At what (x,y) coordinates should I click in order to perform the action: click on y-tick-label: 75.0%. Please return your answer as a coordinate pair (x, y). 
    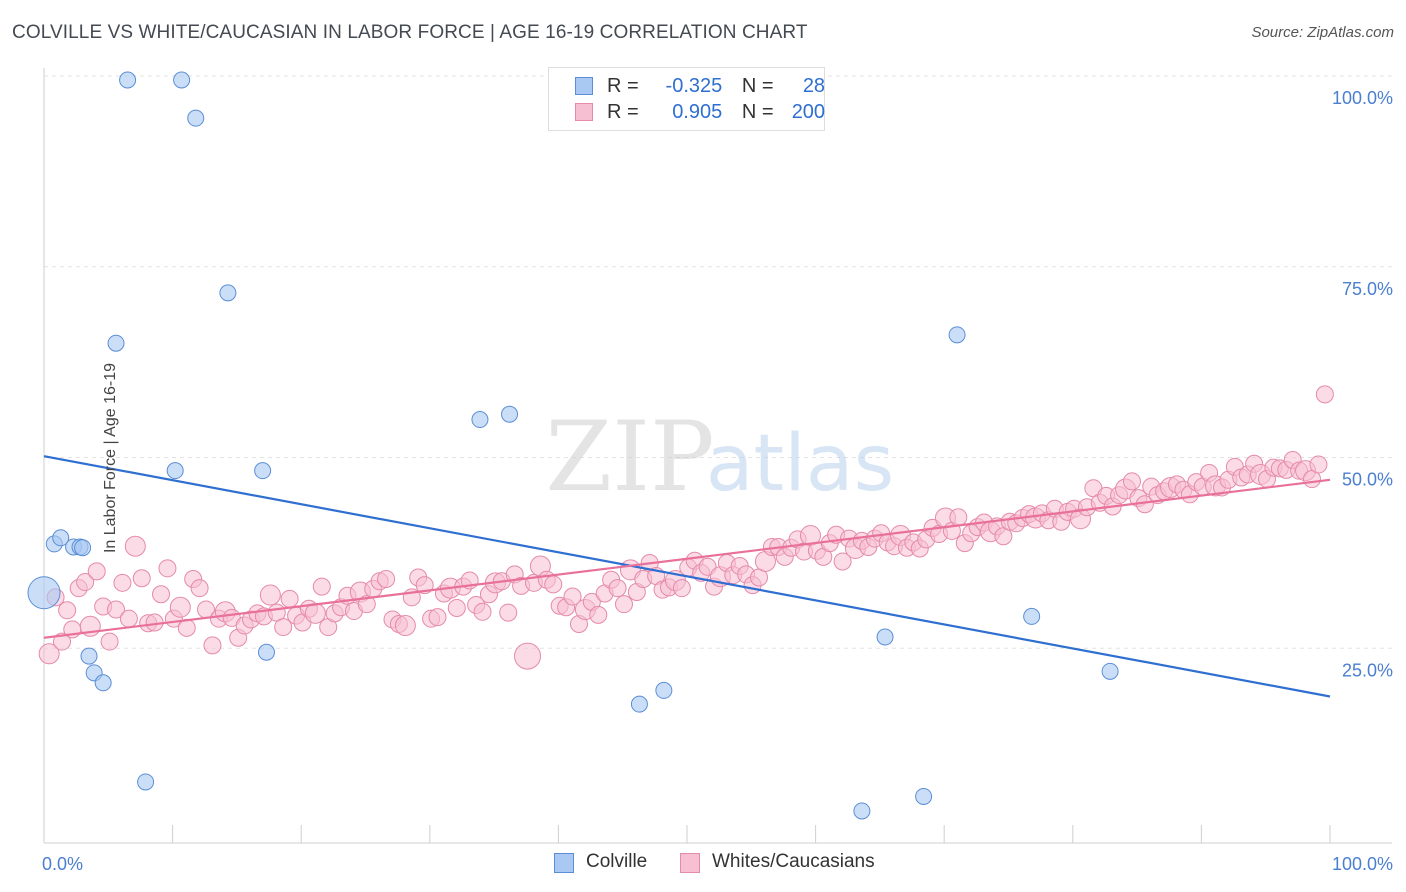
    Looking at the image, I should click on (1367, 289).